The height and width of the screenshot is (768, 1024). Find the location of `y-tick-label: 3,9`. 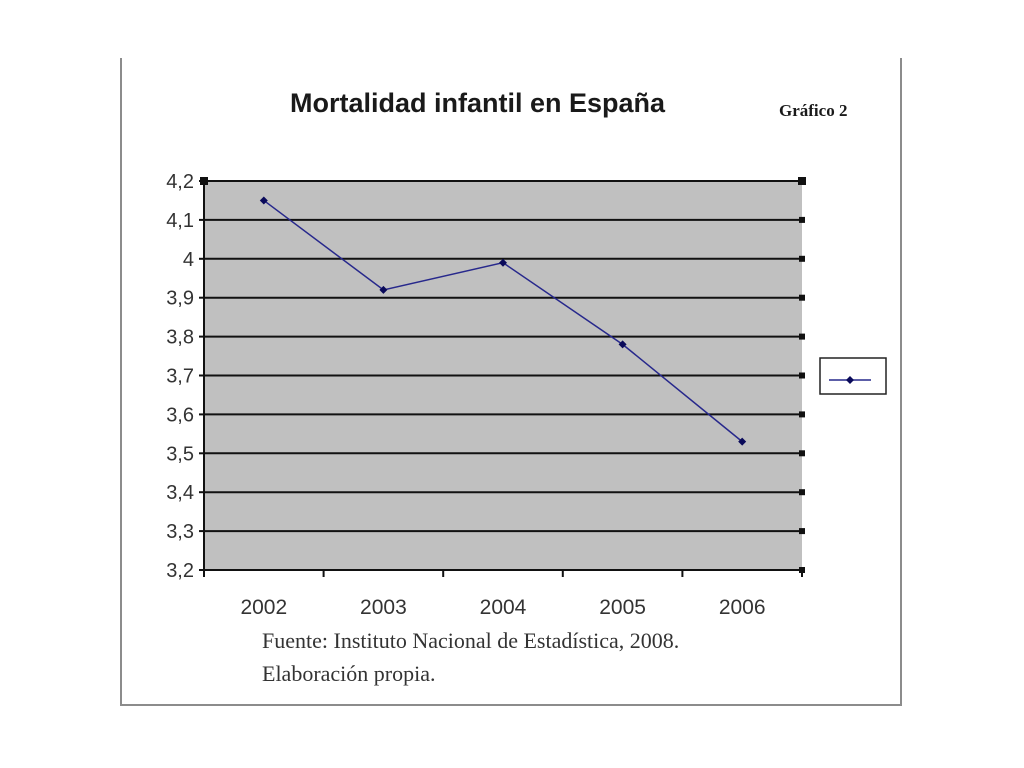

y-tick-label: 3,9 is located at coordinates (180, 299).